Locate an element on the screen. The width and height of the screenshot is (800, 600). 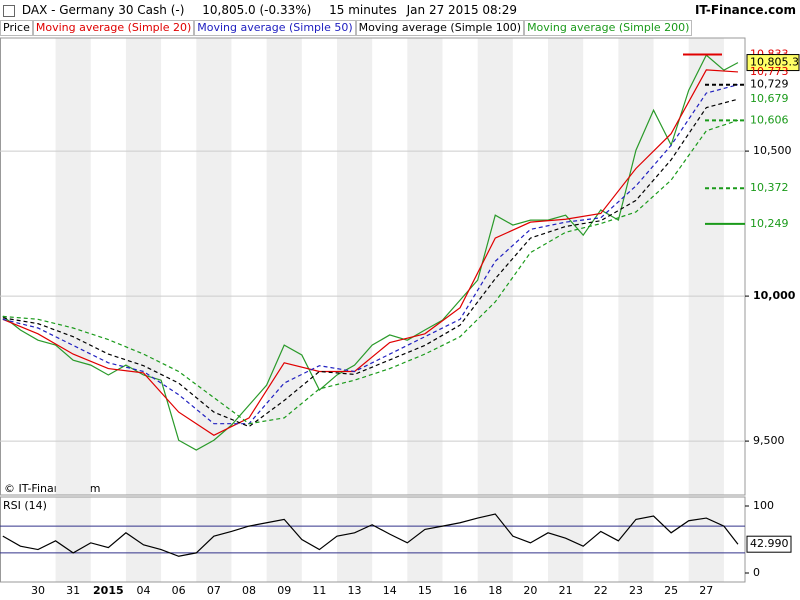
level-label: 10,729 is located at coordinates (769, 84).